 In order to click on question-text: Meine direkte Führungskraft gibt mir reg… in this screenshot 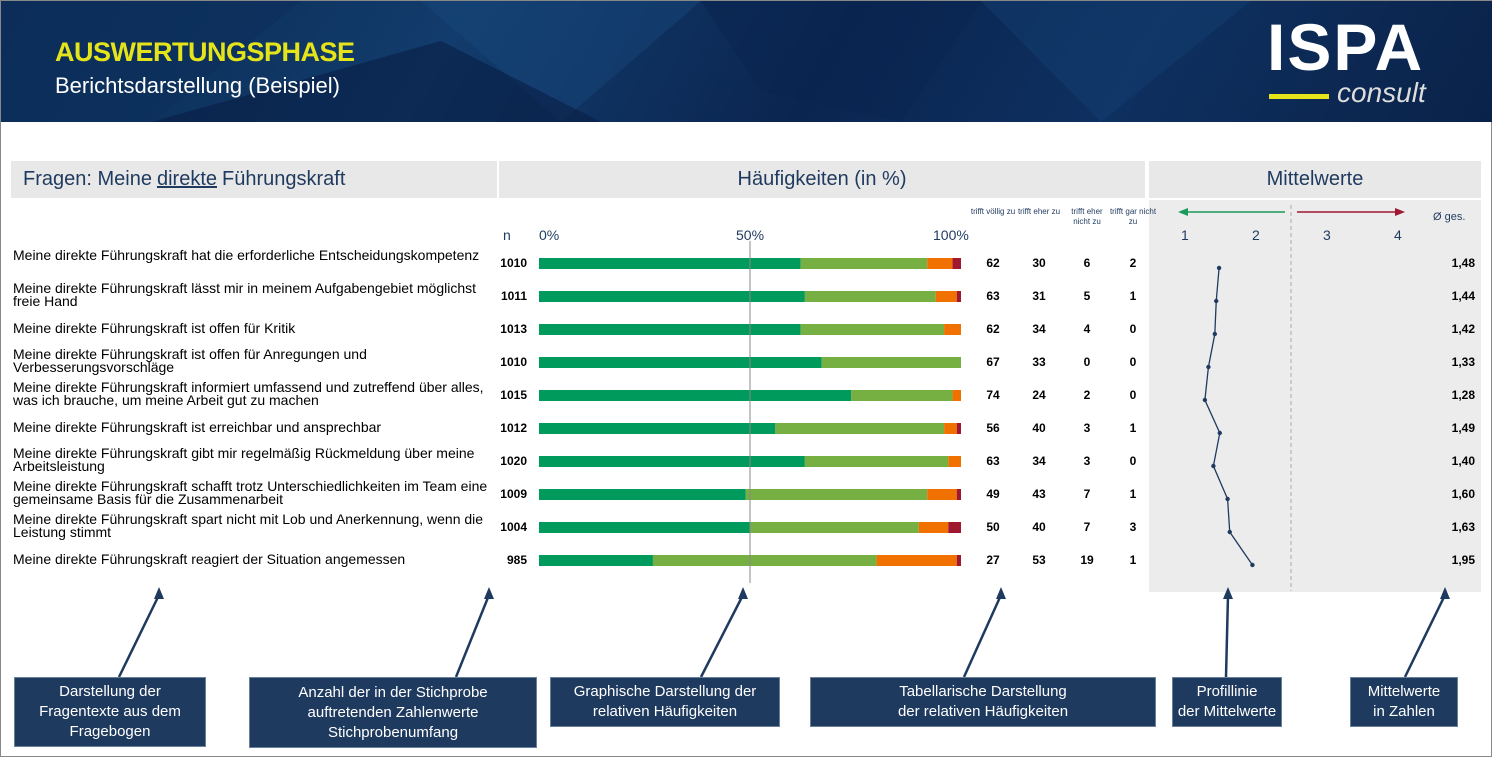, I will do `click(244, 459)`.